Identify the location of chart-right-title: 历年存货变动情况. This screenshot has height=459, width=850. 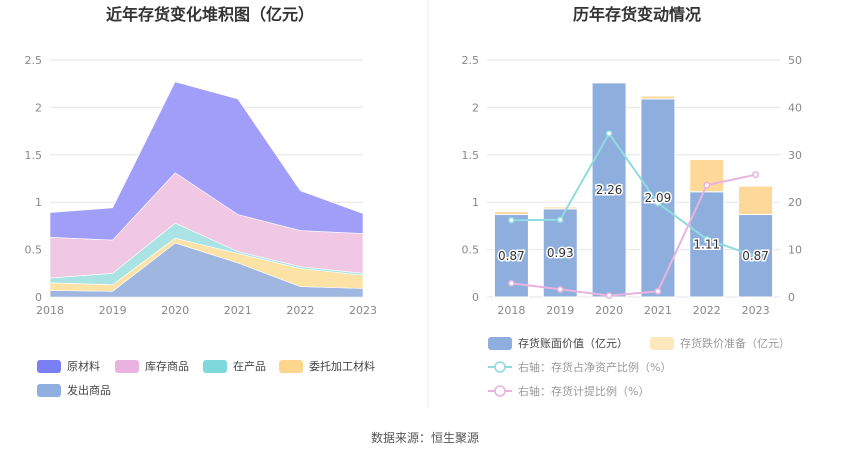
(637, 14).